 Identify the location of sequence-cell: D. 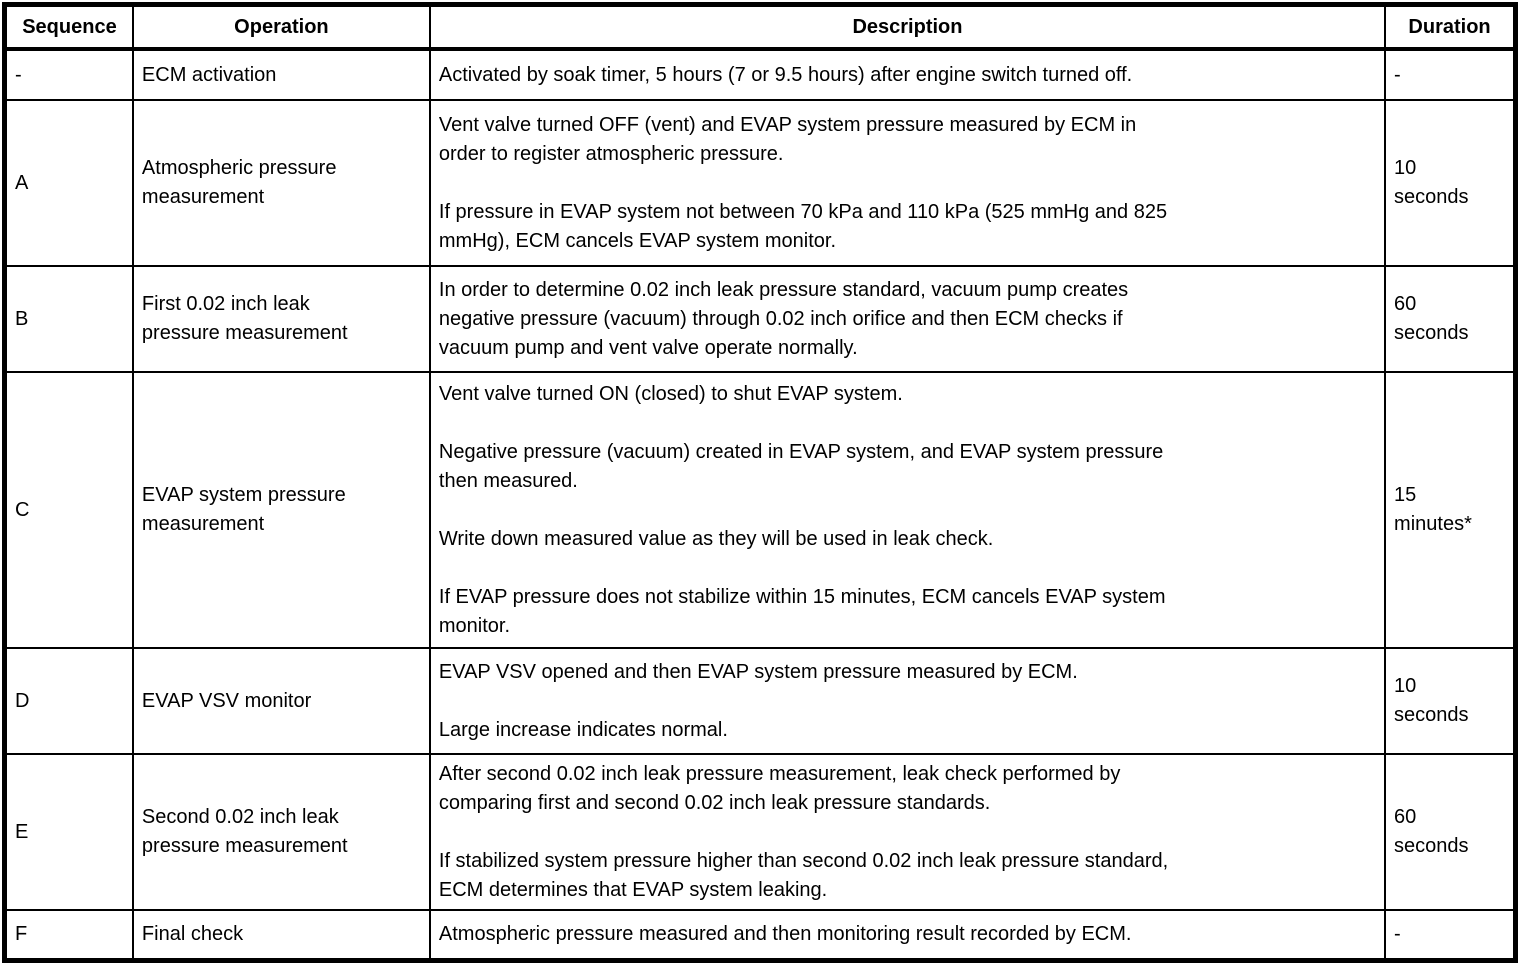
(68, 701).